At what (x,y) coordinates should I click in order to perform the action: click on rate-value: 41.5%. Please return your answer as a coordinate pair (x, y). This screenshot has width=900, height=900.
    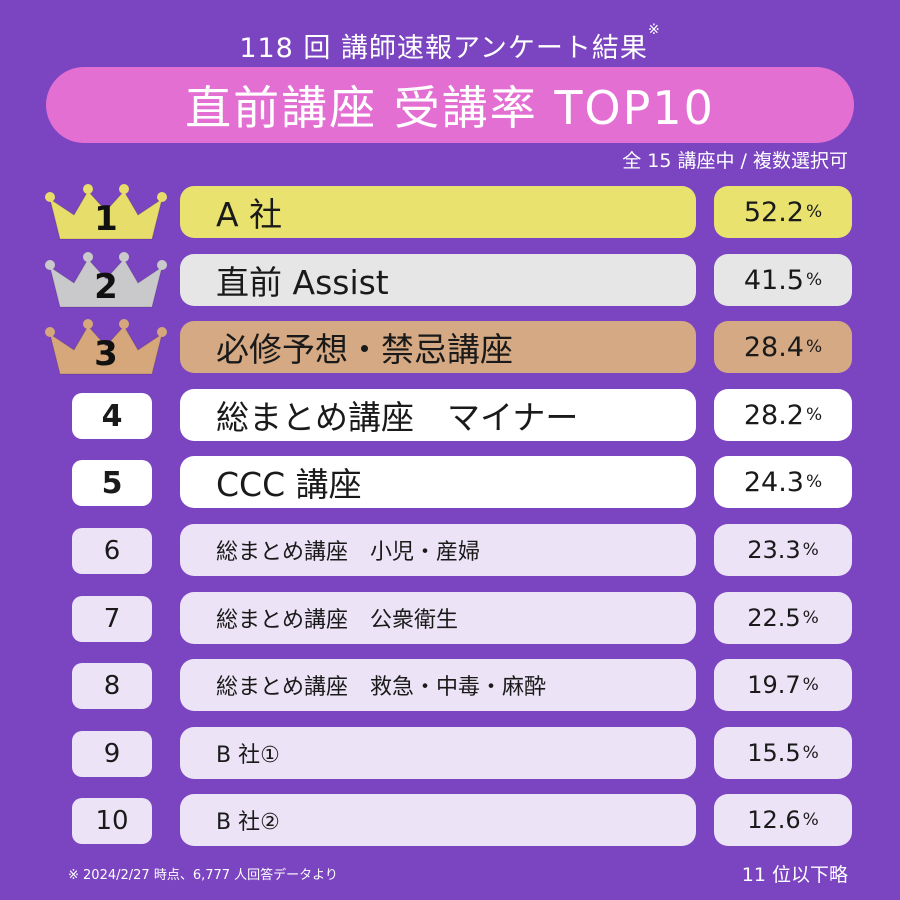
    Looking at the image, I should click on (783, 280).